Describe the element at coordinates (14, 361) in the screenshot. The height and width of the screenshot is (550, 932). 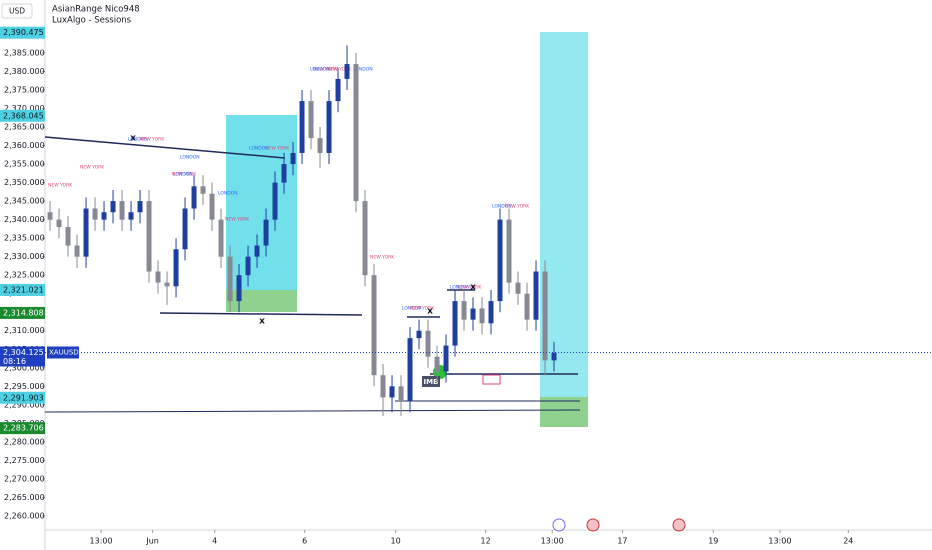
I see `countdown: 08:16` at that location.